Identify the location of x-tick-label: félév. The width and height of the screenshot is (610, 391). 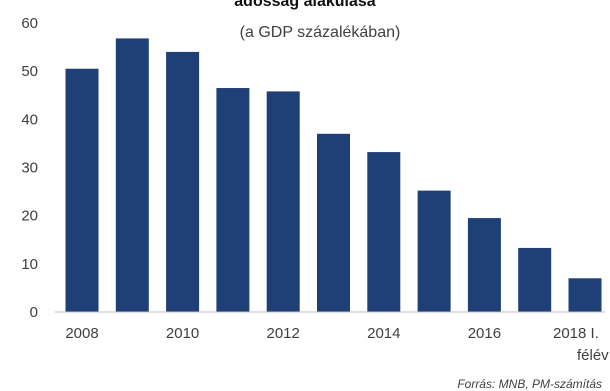
(593, 355).